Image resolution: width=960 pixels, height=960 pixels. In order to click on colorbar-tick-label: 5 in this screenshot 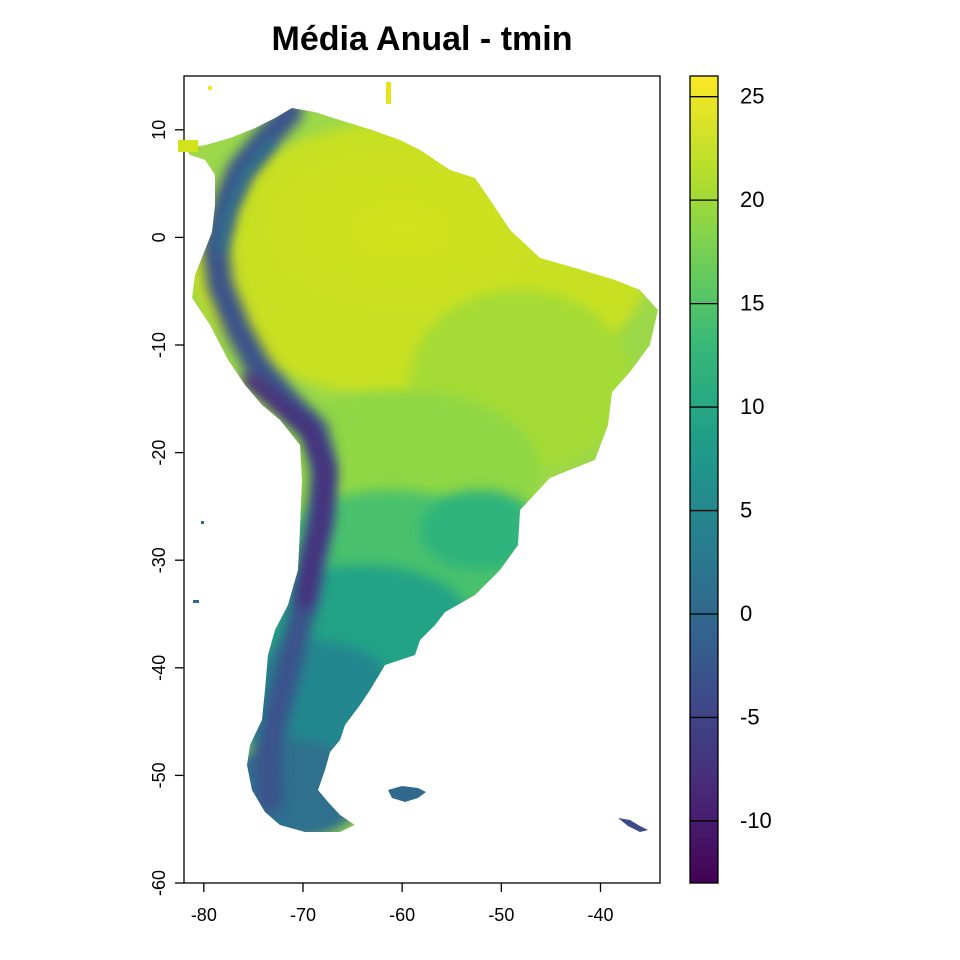, I will do `click(746, 510)`.